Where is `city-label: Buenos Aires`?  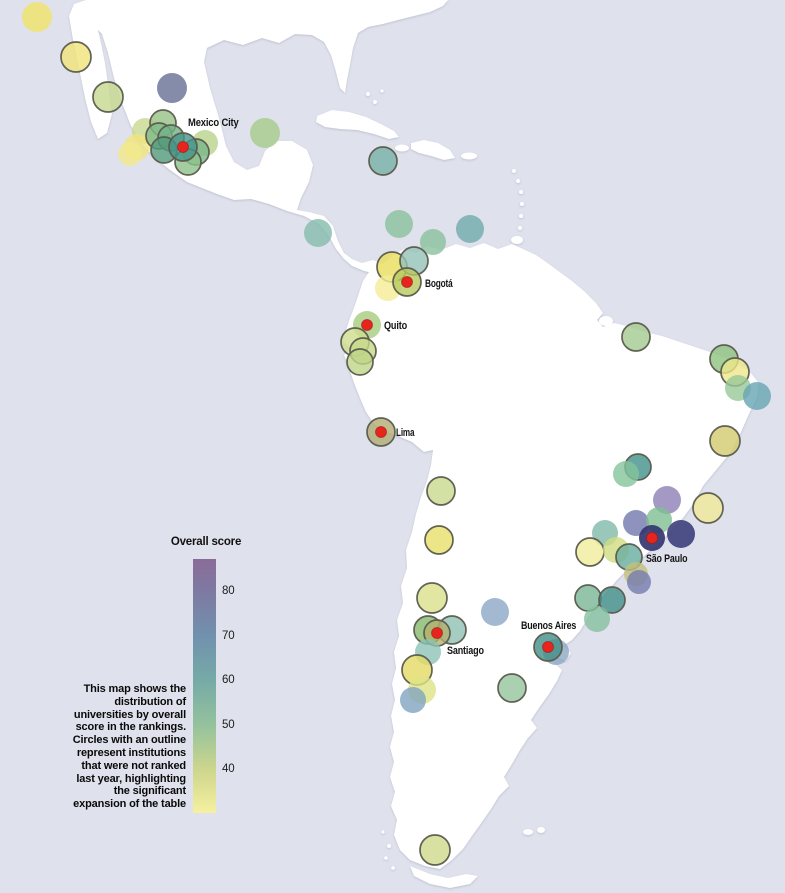
city-label: Buenos Aires is located at coordinates (548, 626).